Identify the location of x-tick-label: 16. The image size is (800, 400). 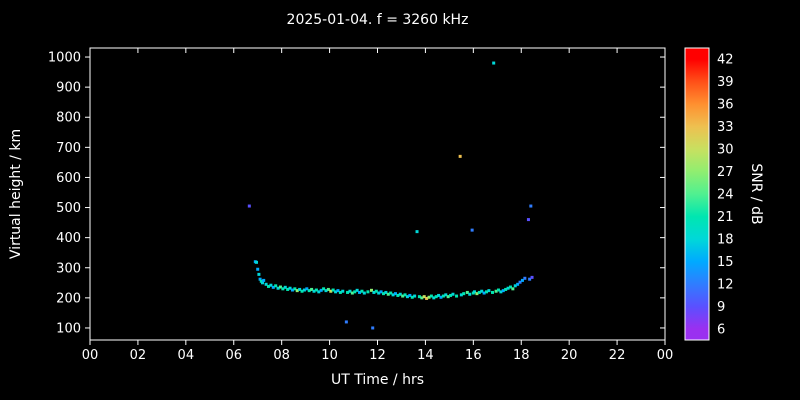
(473, 355).